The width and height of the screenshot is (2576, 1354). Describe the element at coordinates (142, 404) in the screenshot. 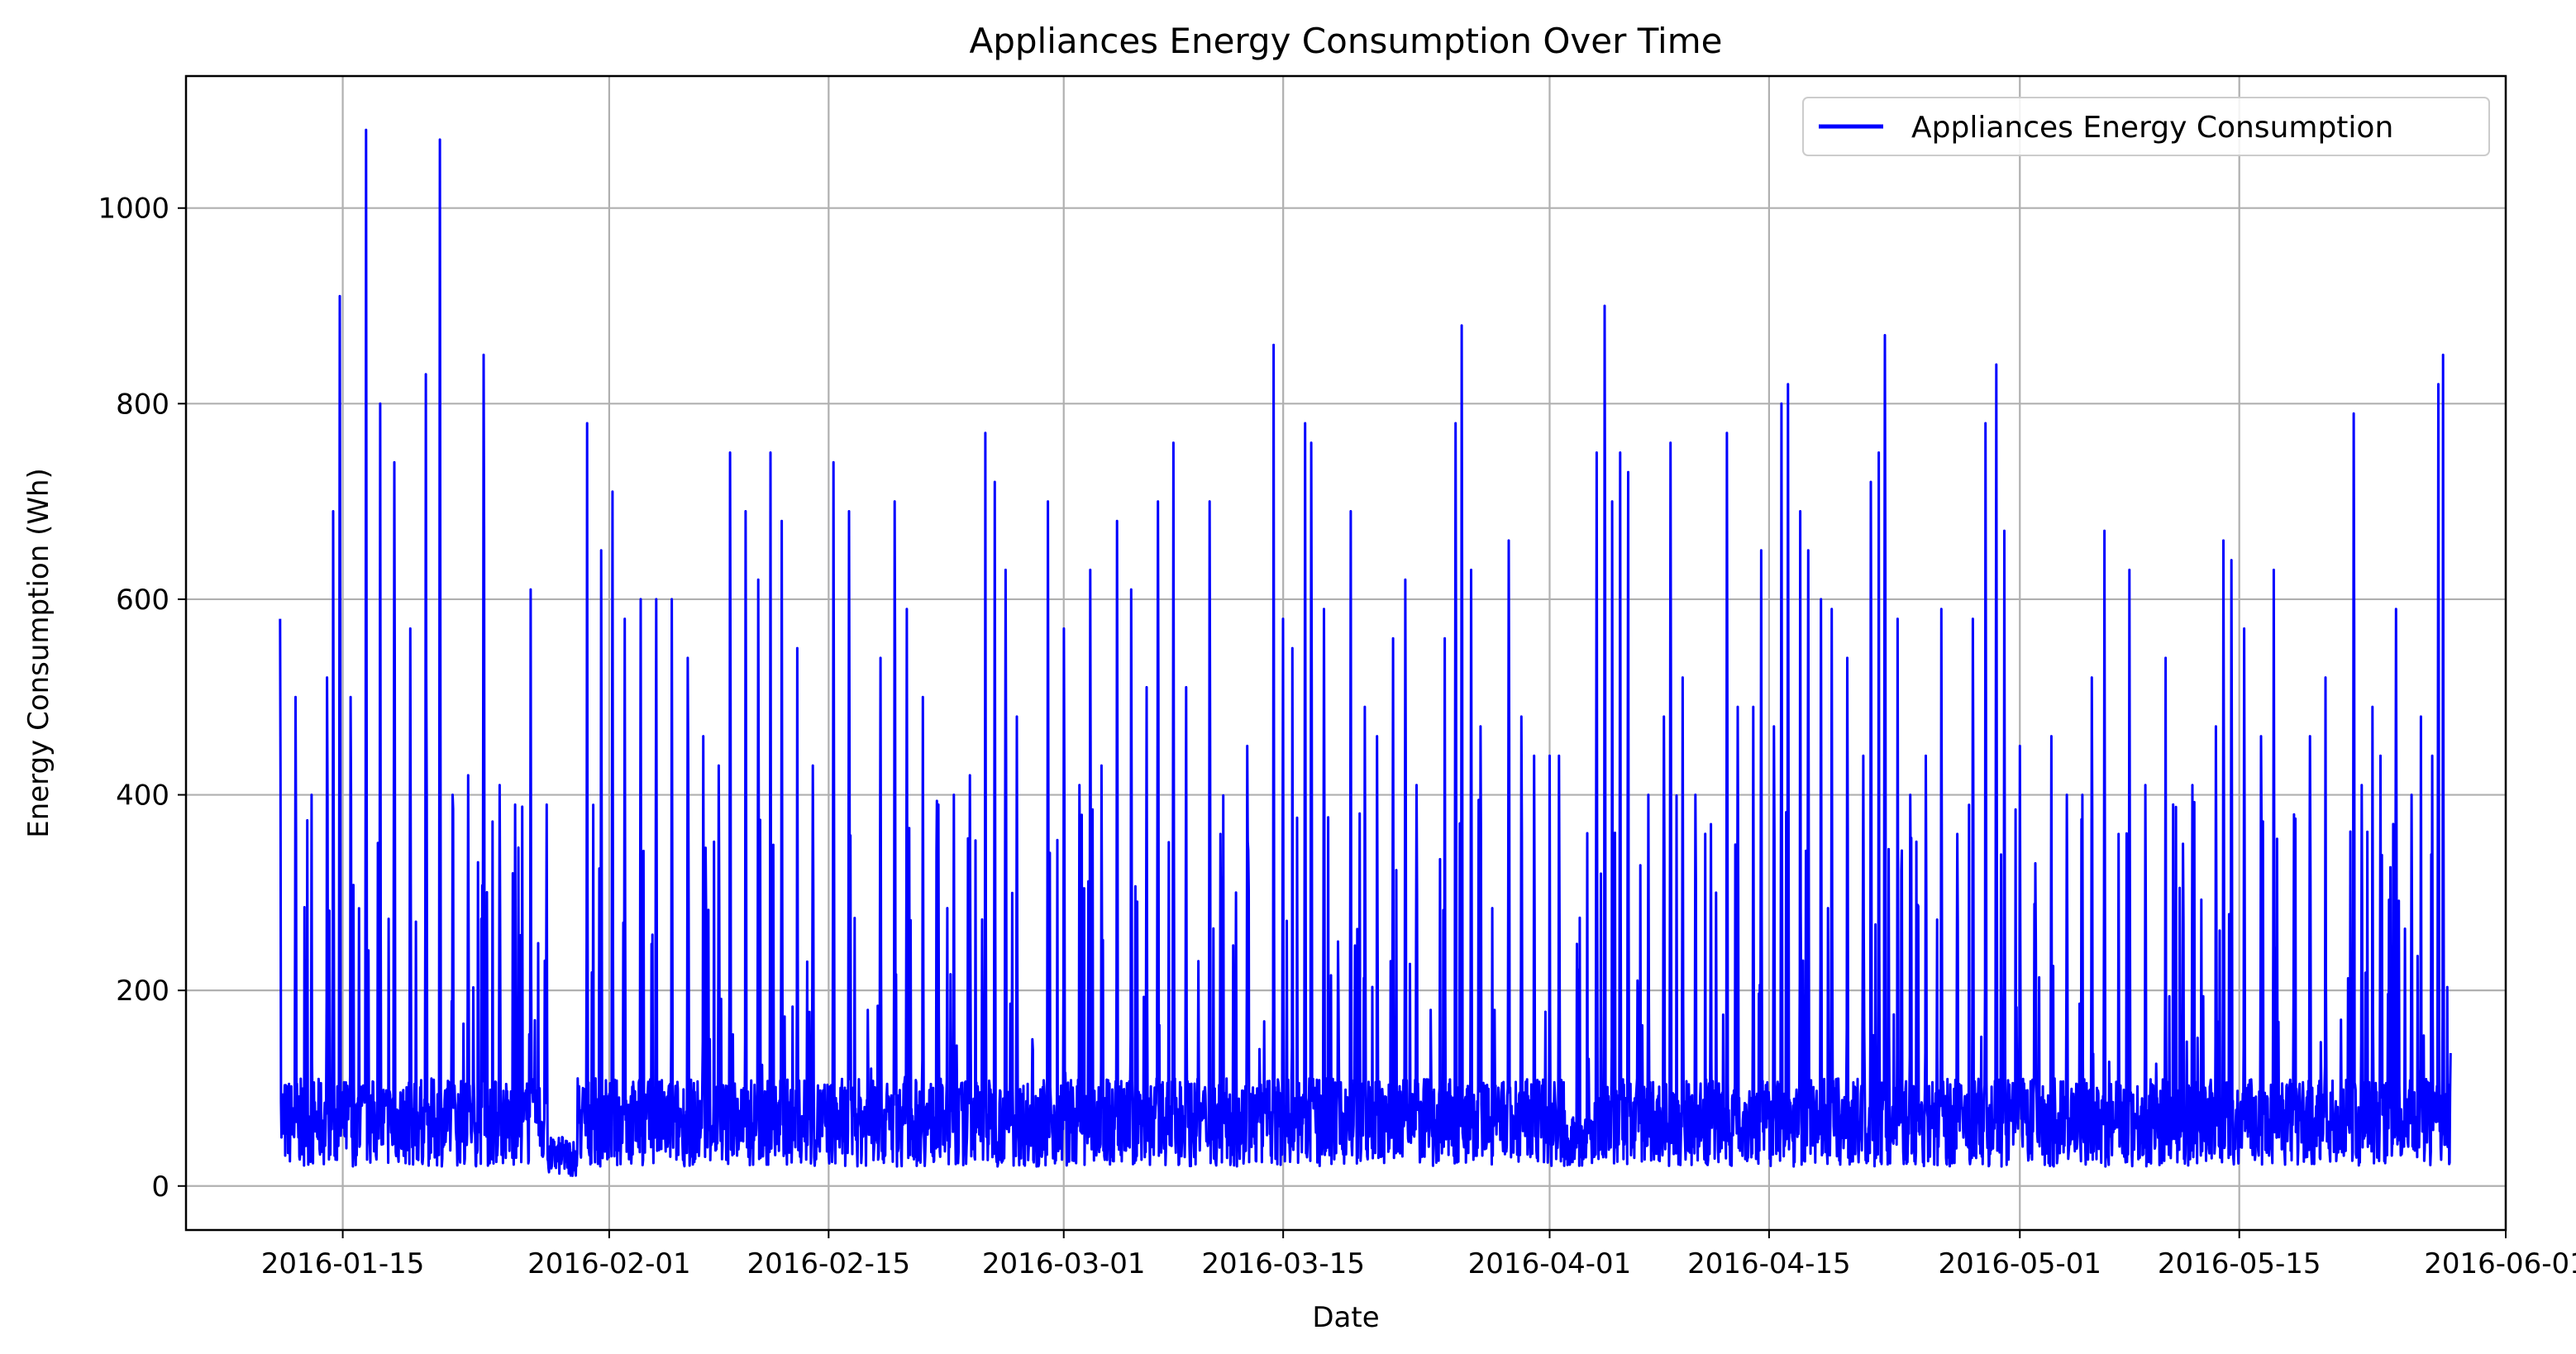

I see `y-tick-label: 800` at that location.